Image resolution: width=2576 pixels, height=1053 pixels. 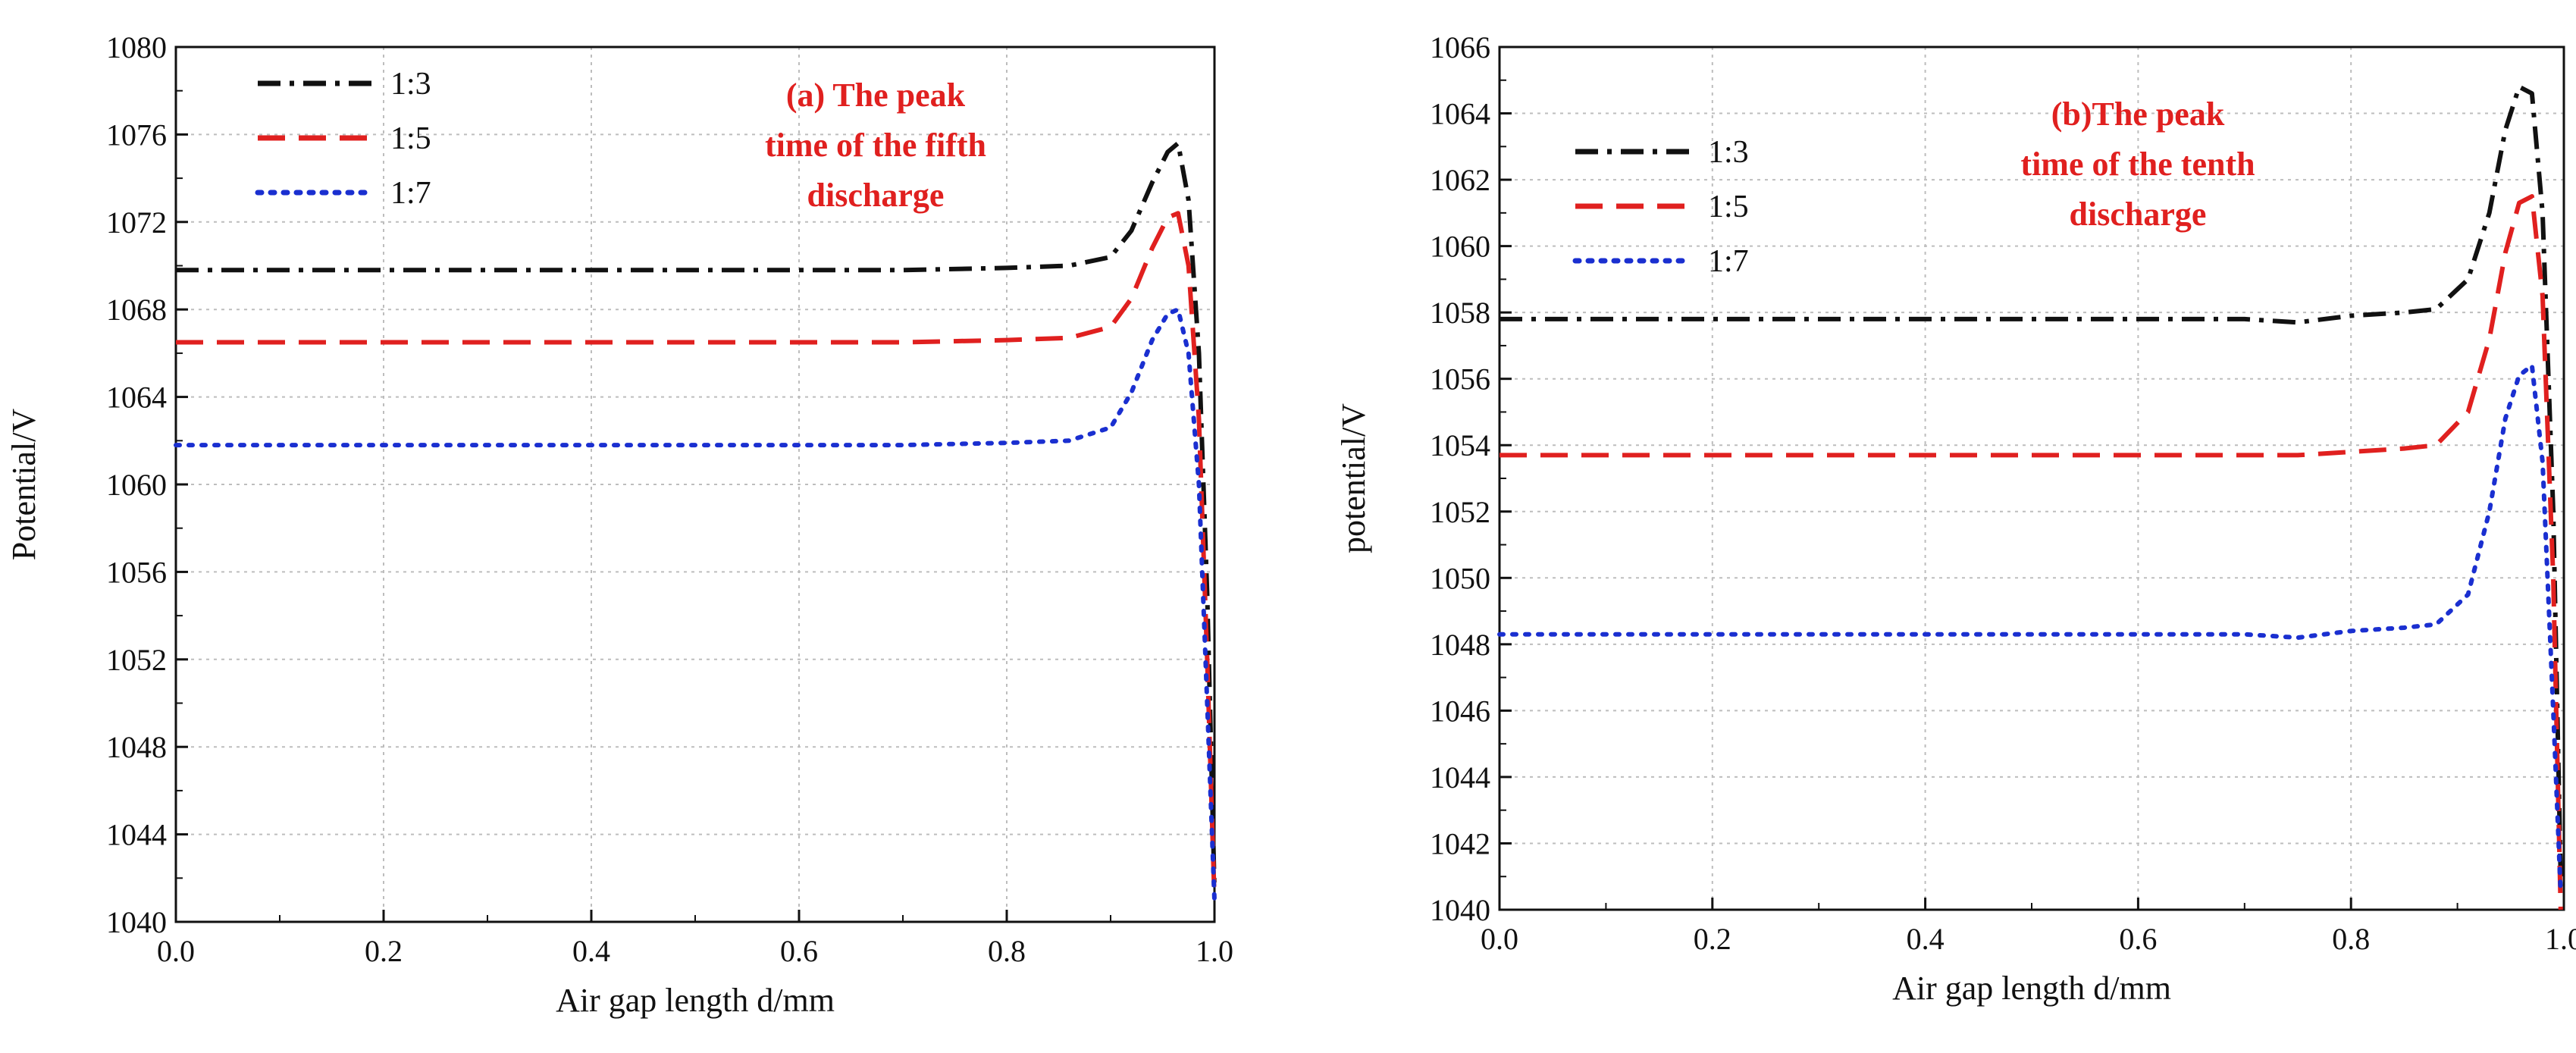 I want to click on annotation-text: time of the tenth, so click(x=2137, y=164).